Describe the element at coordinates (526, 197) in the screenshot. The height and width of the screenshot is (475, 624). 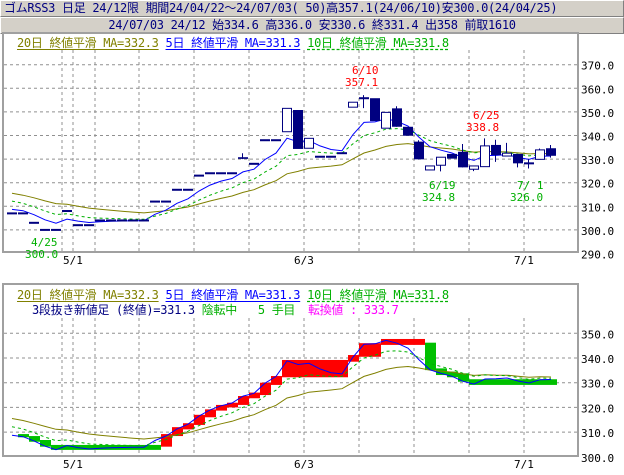
I see `annotation-value: 326.0` at that location.